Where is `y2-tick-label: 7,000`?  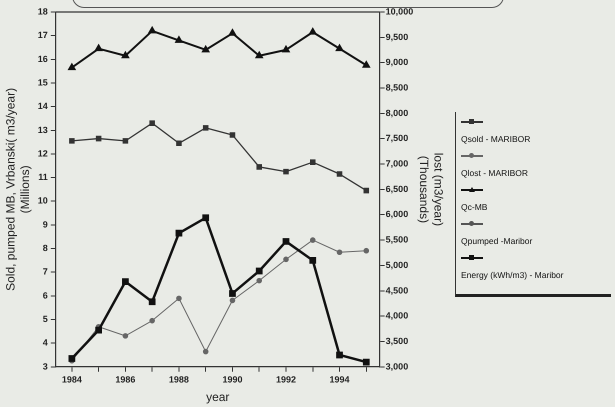
y2-tick-label: 7,000 is located at coordinates (397, 163).